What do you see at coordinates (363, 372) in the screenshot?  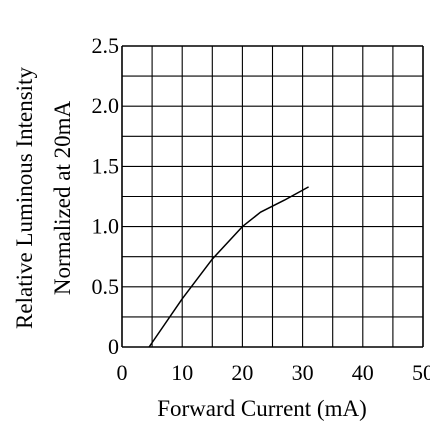 I see `x-tick-label: 40` at bounding box center [363, 372].